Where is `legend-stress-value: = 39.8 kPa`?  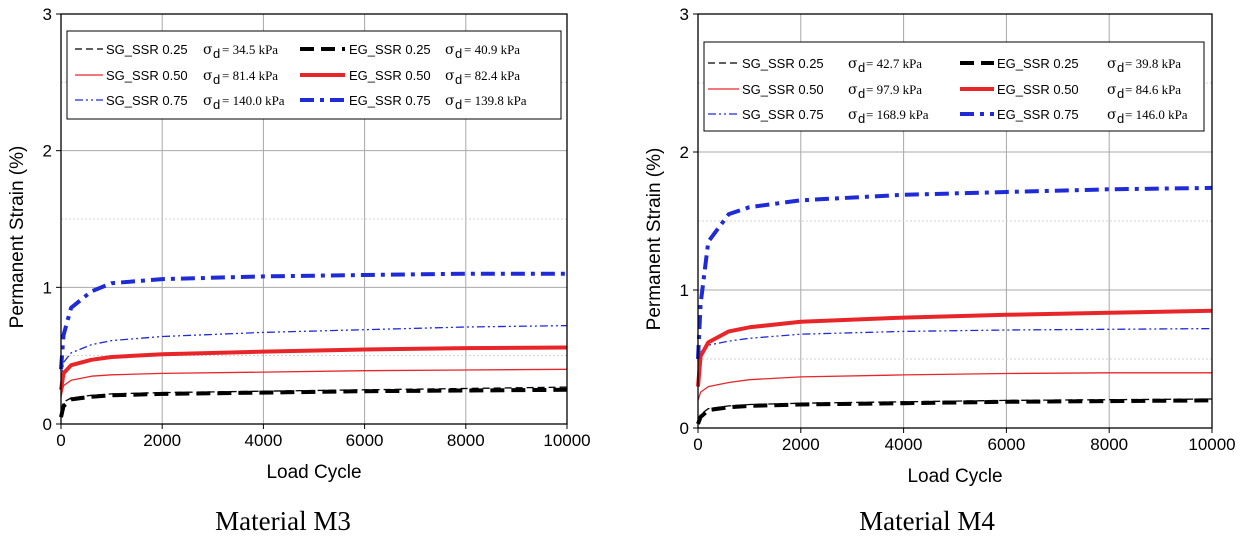
legend-stress-value: = 39.8 kPa is located at coordinates (1153, 63).